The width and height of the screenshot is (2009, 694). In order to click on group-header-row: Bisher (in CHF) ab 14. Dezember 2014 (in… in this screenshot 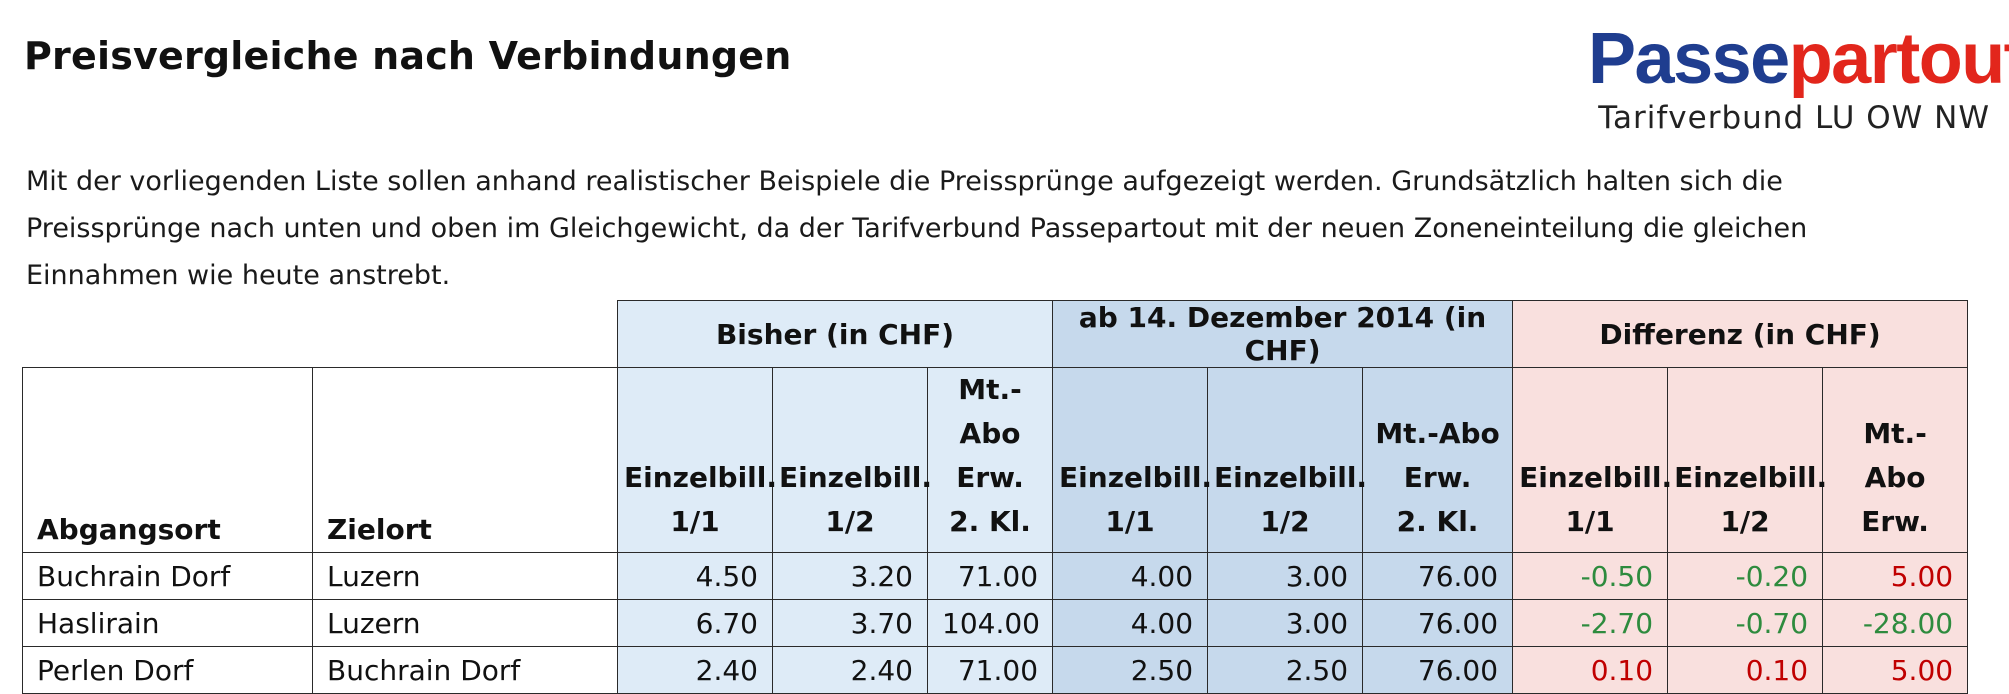, I will do `click(995, 334)`.